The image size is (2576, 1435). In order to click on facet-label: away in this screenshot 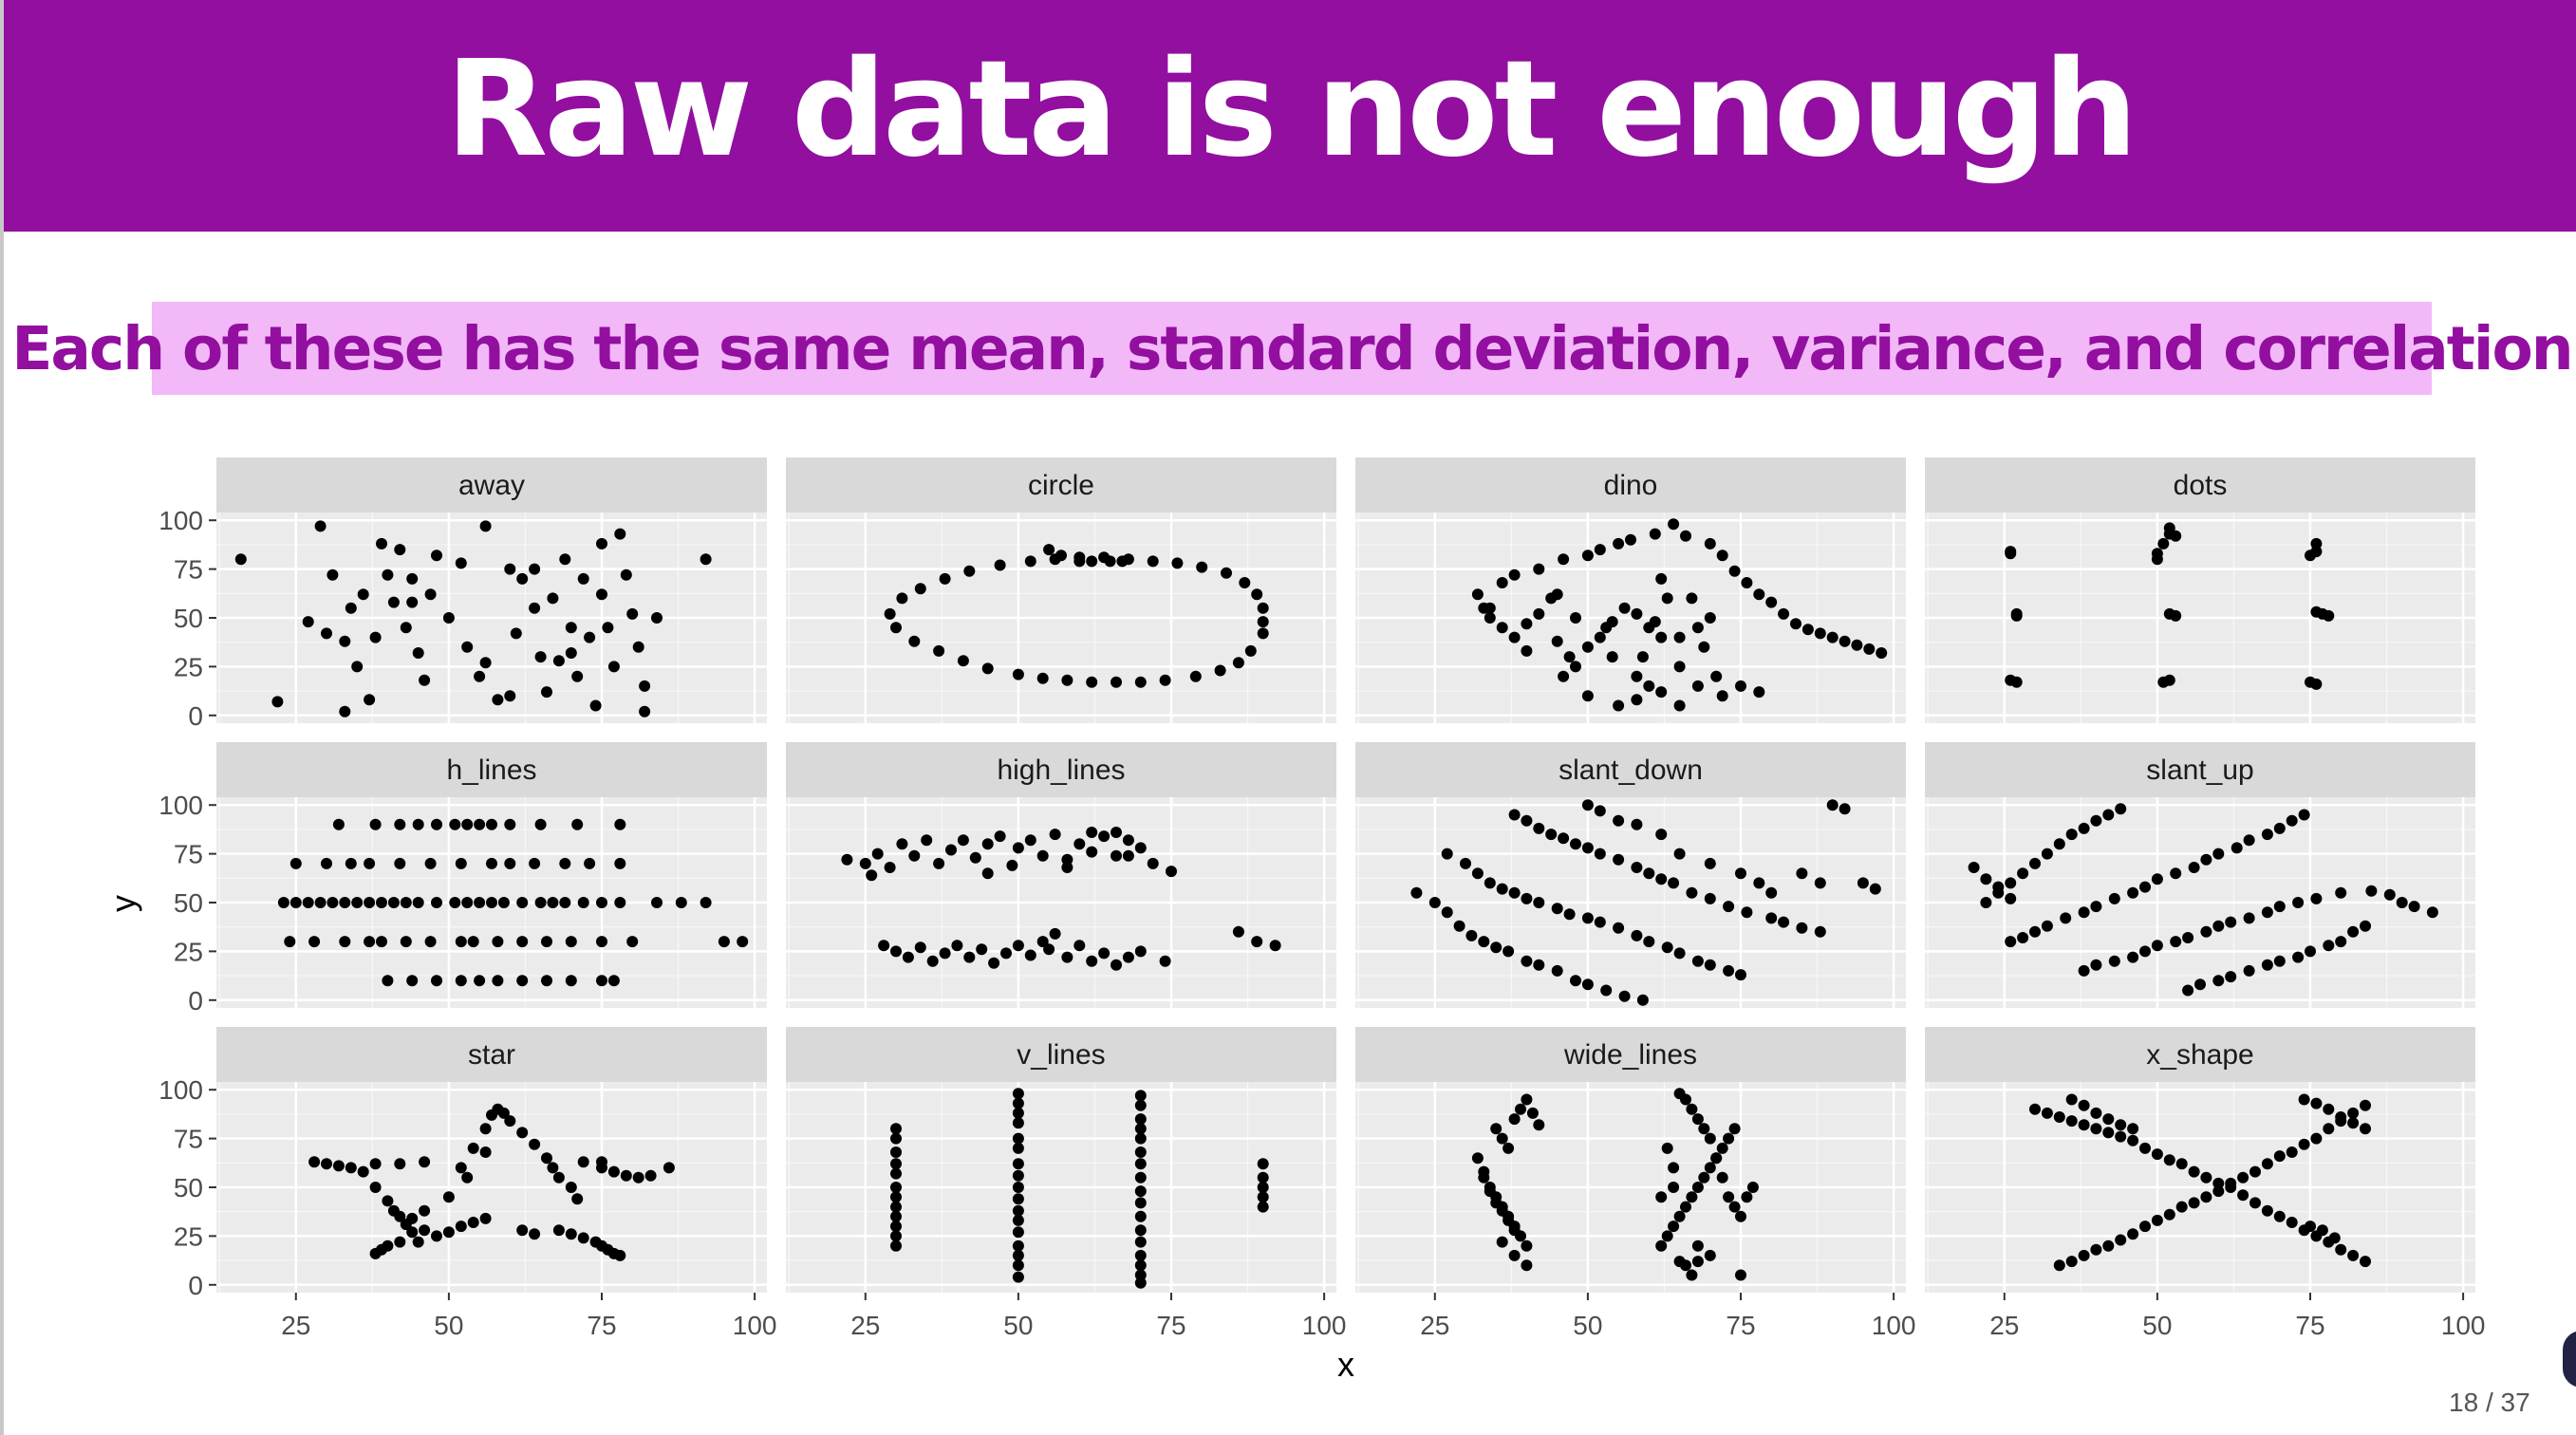, I will do `click(491, 485)`.